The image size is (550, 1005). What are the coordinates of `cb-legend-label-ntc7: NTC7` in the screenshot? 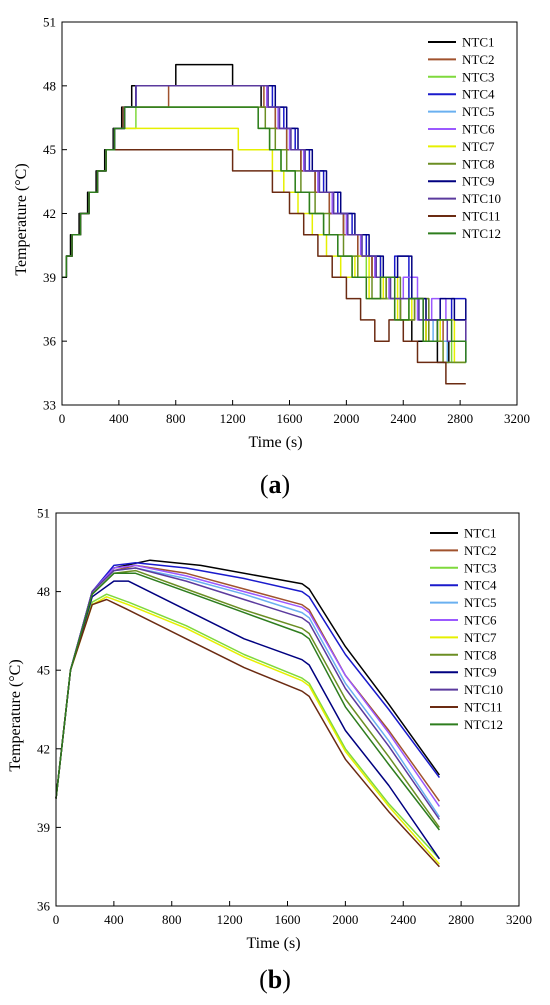 It's located at (480, 637).